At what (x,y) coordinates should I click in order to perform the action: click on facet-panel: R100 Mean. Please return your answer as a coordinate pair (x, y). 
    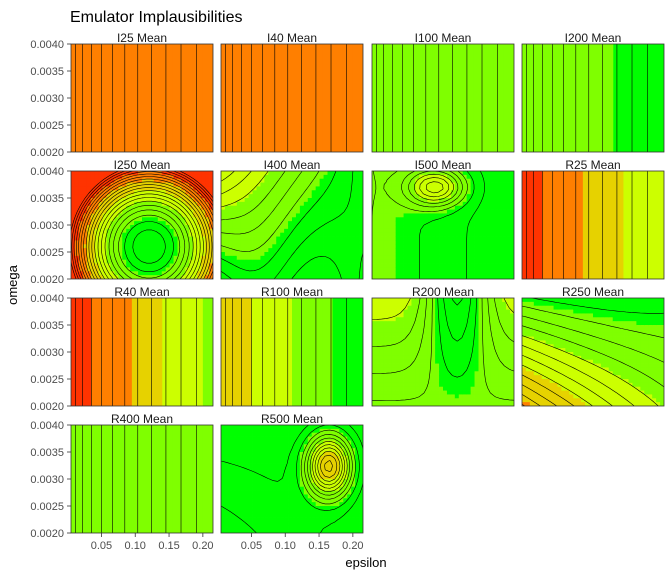
    Looking at the image, I should click on (292, 346).